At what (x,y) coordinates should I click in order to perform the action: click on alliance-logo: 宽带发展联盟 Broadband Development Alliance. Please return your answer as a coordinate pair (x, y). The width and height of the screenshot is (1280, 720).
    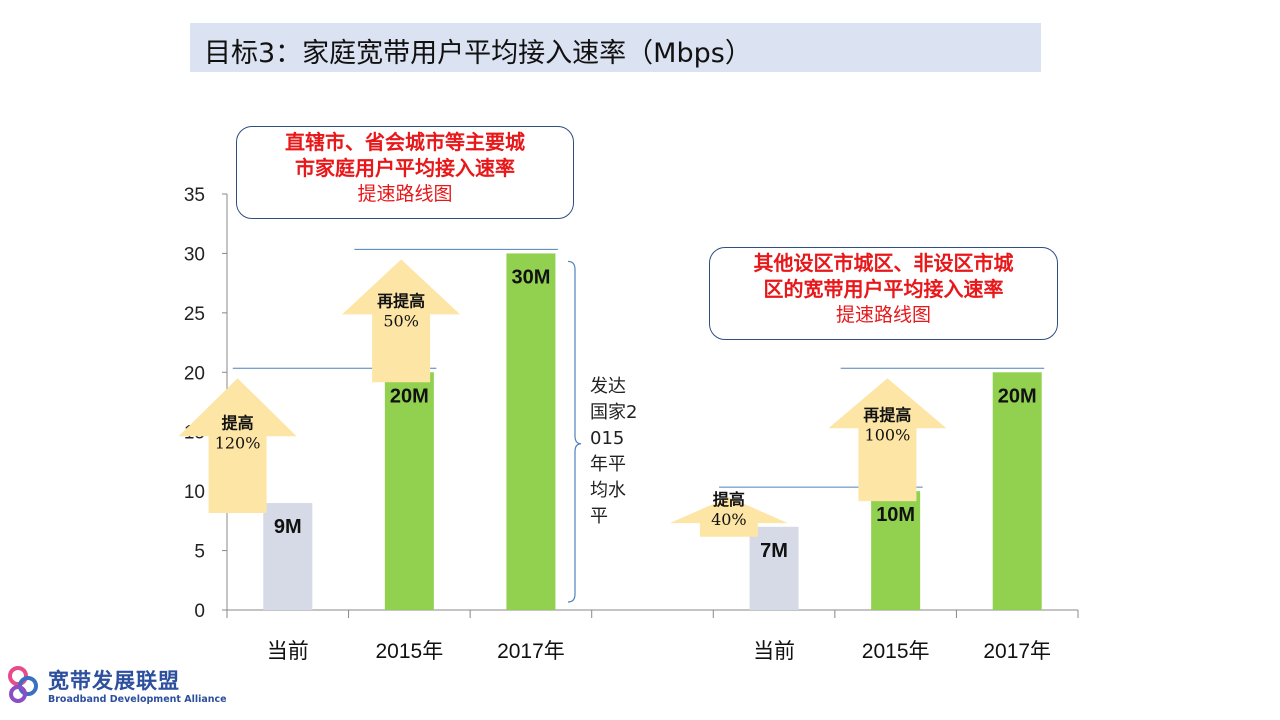
    Looking at the image, I should click on (116, 688).